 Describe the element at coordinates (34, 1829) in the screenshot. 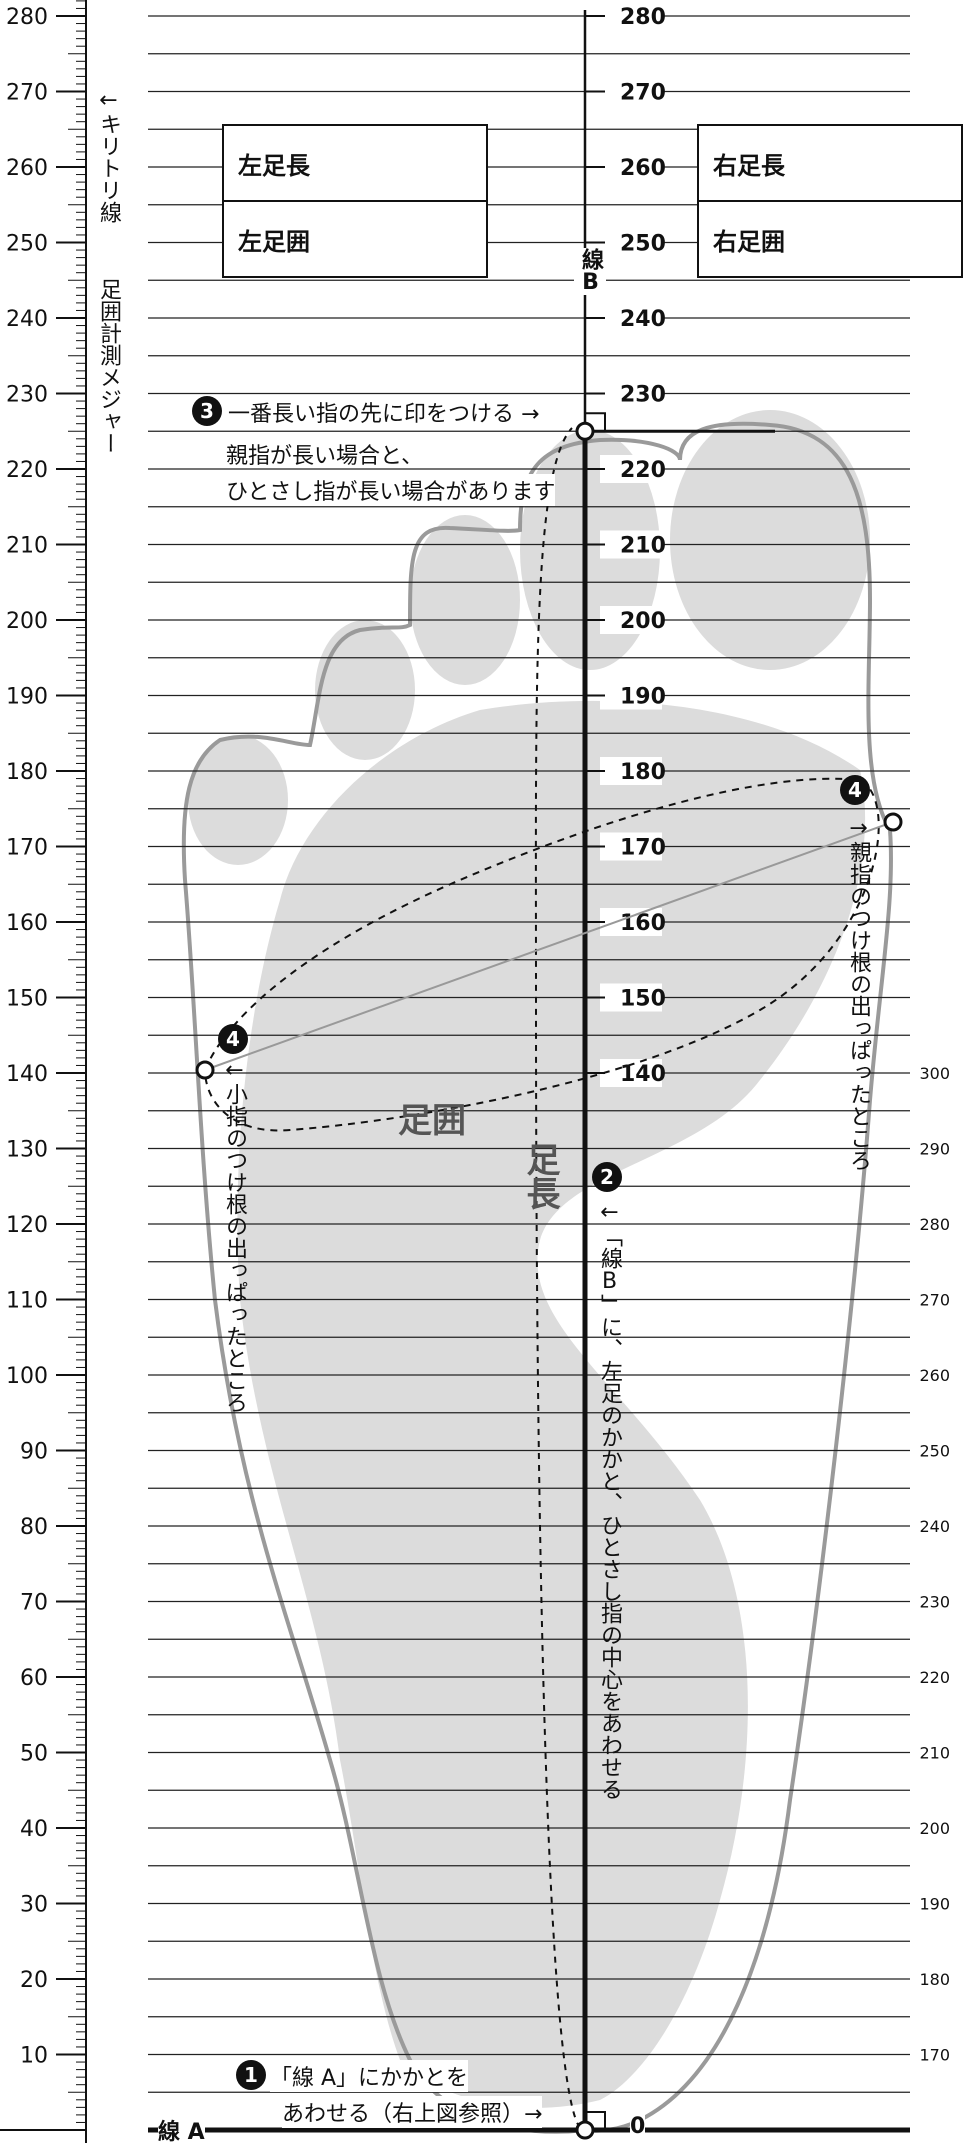

I see `ruler-number: 40` at that location.